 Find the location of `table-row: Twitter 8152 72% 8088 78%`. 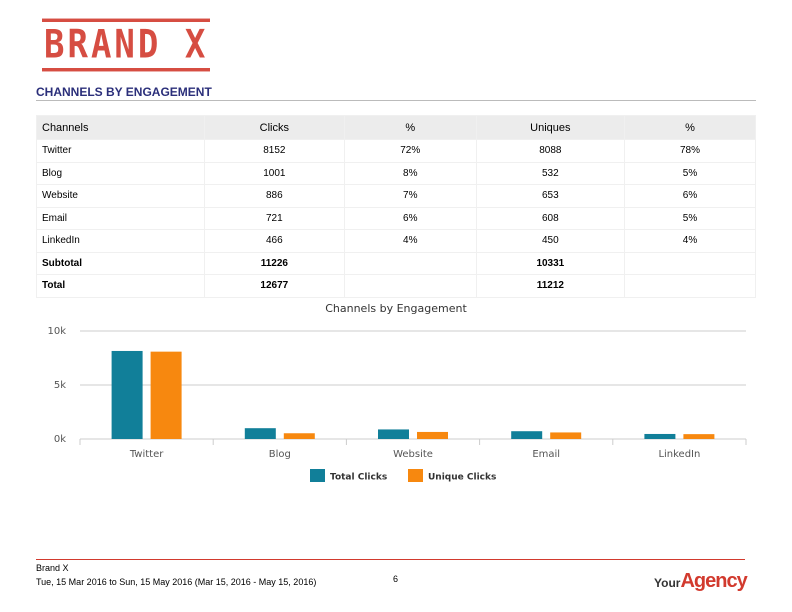

table-row: Twitter 8152 72% 8088 78% is located at coordinates (396, 151).